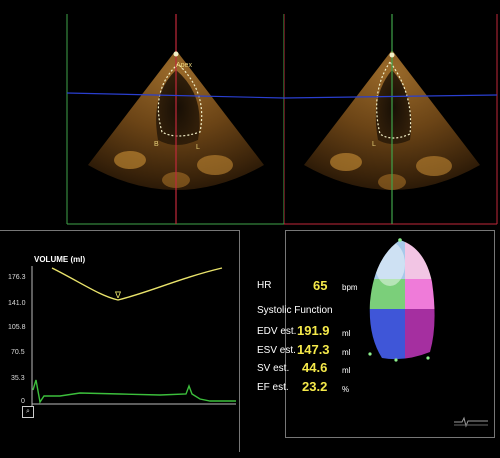 This screenshot has width=500, height=458. Describe the element at coordinates (134, 391) in the screenshot. I see `ecg-trace` at that location.